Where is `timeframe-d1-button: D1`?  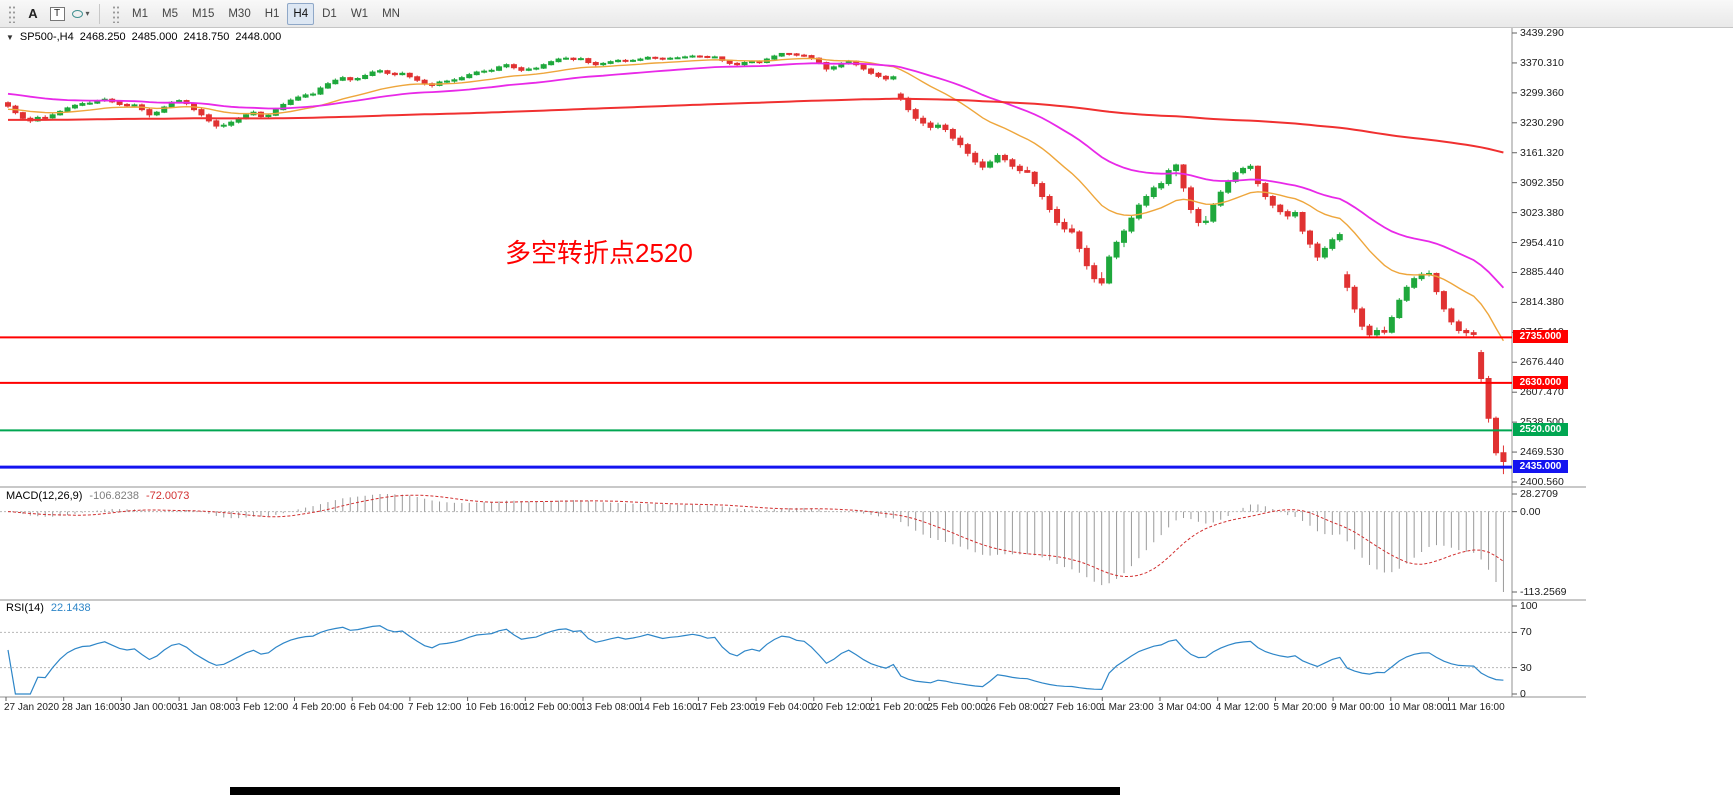 timeframe-d1-button: D1 is located at coordinates (329, 14).